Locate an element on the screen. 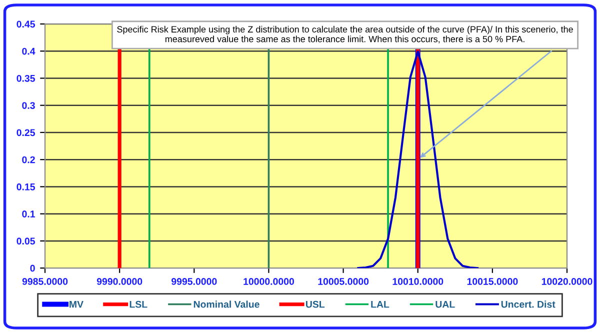 The width and height of the screenshot is (600, 333). x-tick-label: 10005.0000 is located at coordinates (343, 281).